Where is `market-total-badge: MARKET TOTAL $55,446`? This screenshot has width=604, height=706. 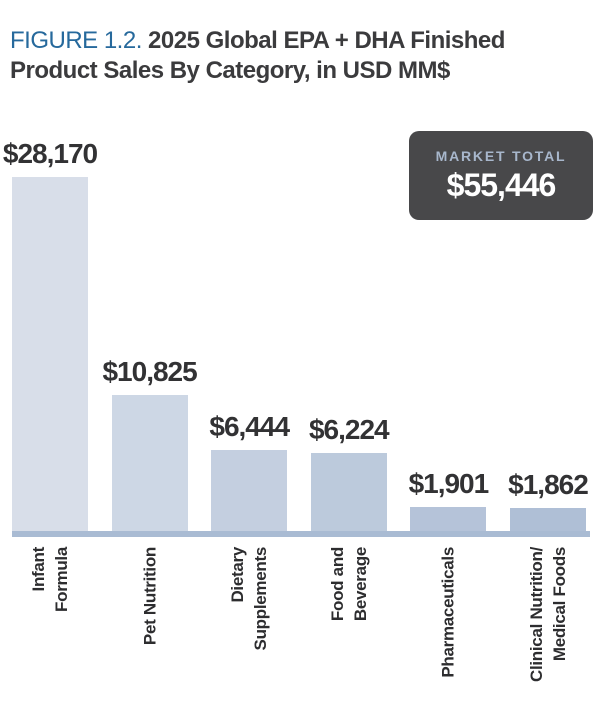
market-total-badge: MARKET TOTAL $55,446 is located at coordinates (501, 175).